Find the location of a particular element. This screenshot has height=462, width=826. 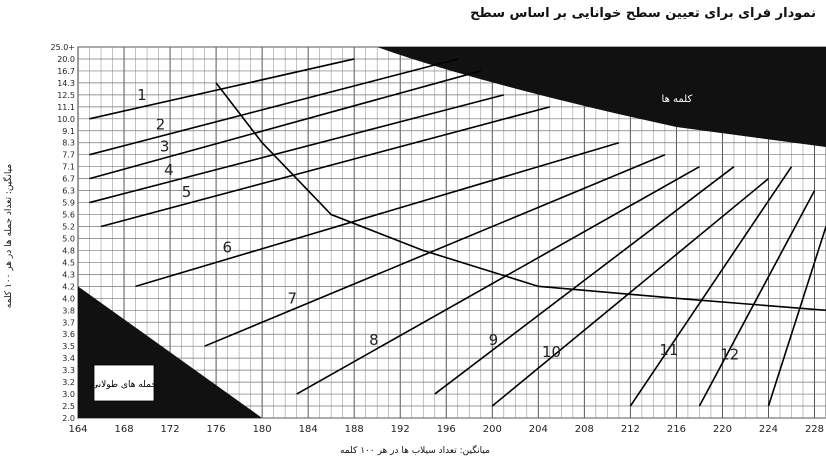

x-tick-label: 220 is located at coordinates (722, 429).